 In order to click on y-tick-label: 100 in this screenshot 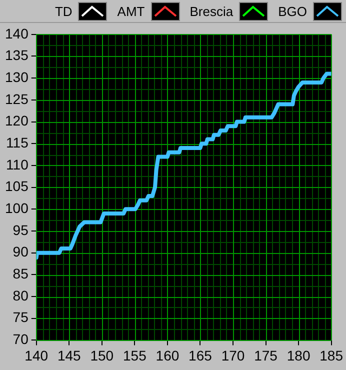, I will do `click(17, 208)`.